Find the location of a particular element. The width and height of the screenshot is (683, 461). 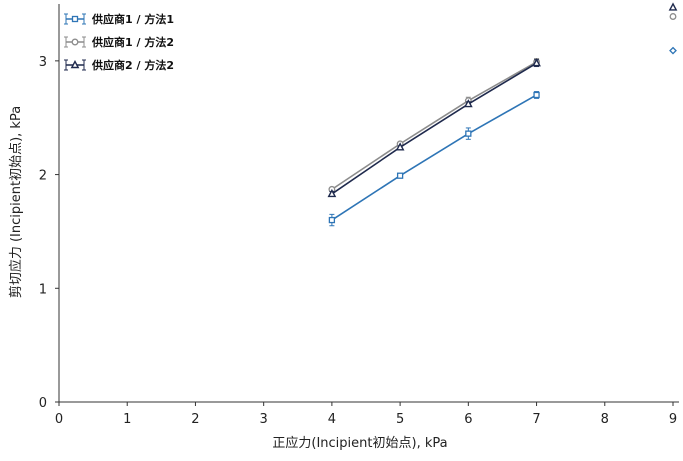

x-tick-label: 5 is located at coordinates (400, 419).